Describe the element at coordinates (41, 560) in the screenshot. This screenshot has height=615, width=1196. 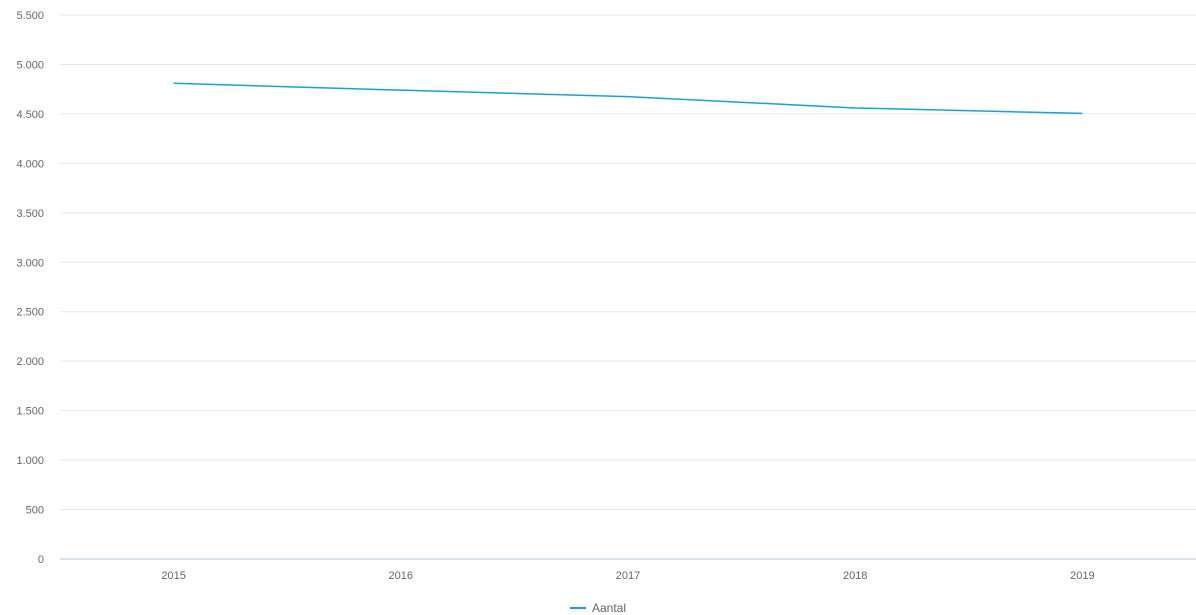
I see `y-tick-label: 0` at that location.